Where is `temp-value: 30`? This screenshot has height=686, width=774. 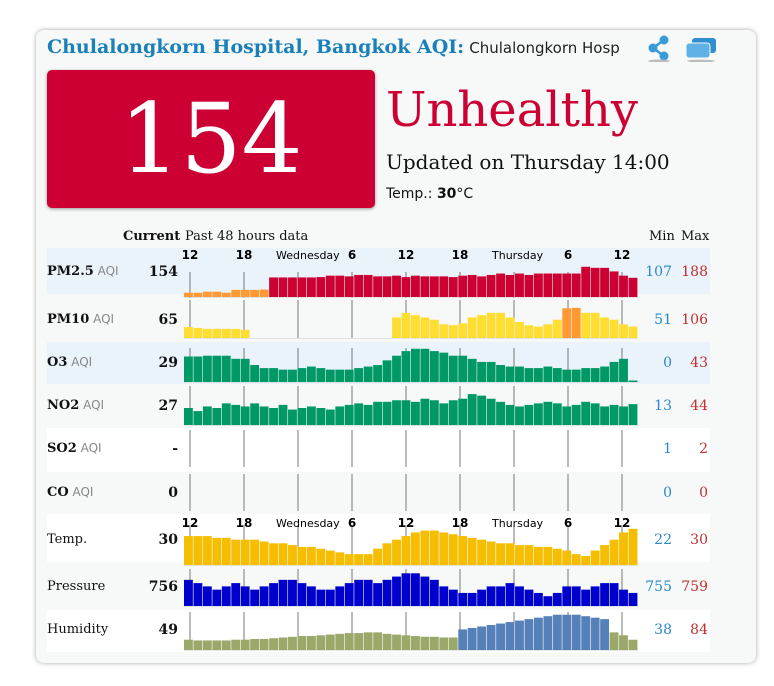 temp-value: 30 is located at coordinates (446, 194).